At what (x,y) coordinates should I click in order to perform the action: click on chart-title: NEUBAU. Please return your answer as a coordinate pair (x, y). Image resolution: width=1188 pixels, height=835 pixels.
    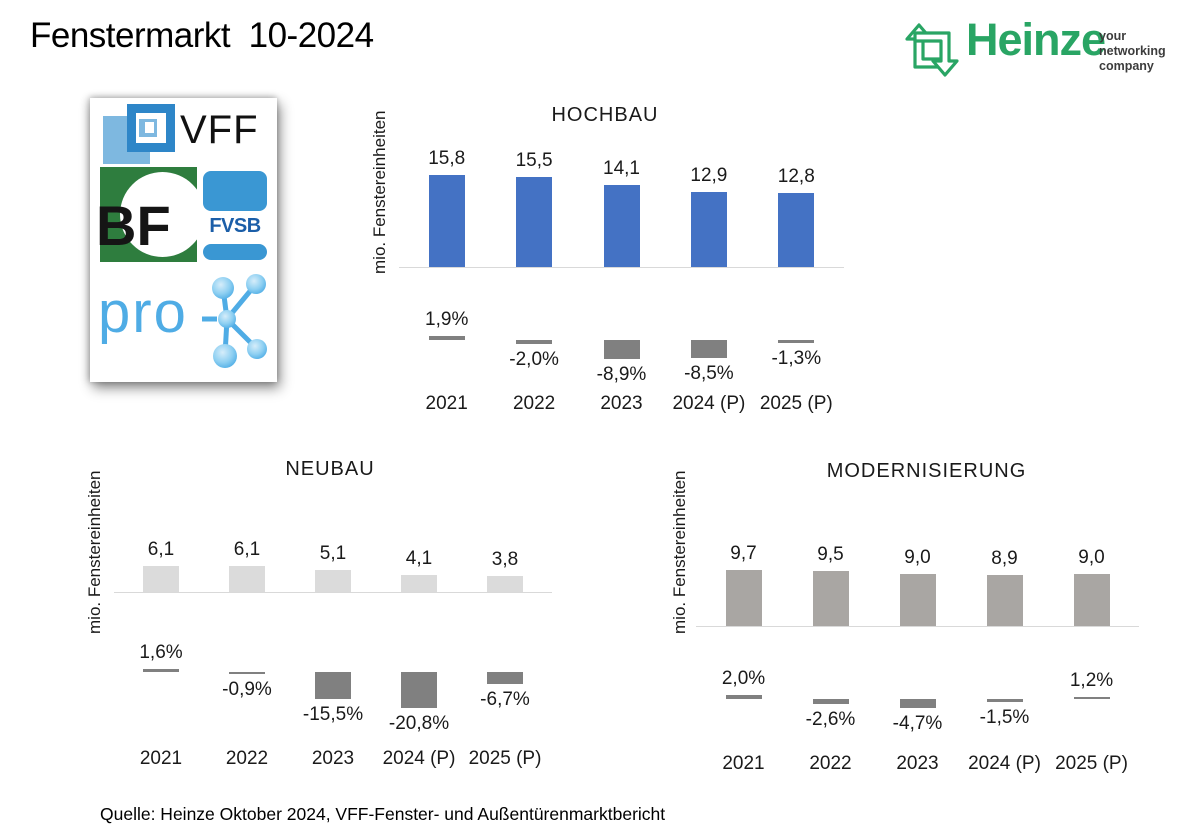
    Looking at the image, I should click on (330, 469).